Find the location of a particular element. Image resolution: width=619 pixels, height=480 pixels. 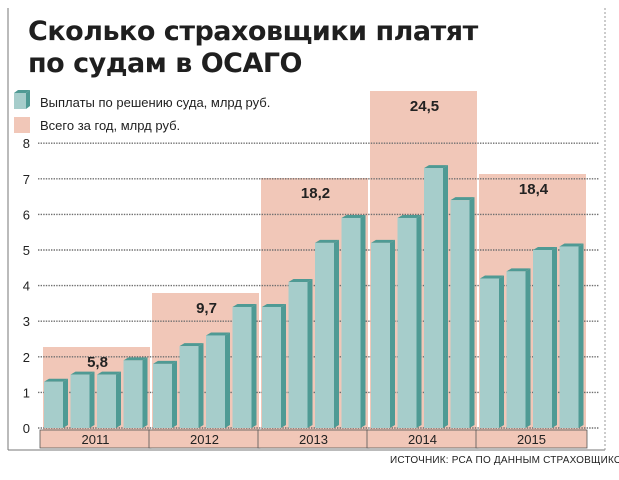

total-label-2011: 5,8 is located at coordinates (97, 362).